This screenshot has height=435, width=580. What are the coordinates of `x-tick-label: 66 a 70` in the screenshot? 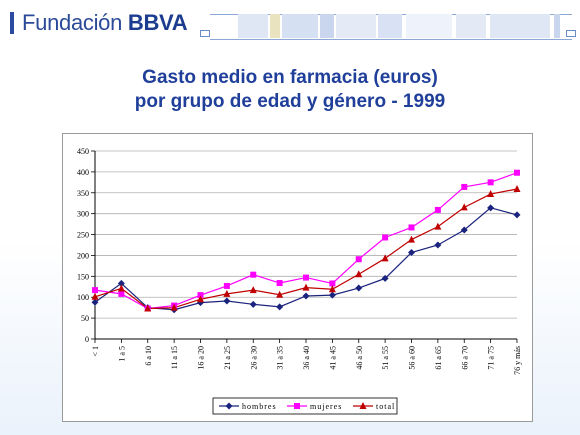 It's located at (464, 358).